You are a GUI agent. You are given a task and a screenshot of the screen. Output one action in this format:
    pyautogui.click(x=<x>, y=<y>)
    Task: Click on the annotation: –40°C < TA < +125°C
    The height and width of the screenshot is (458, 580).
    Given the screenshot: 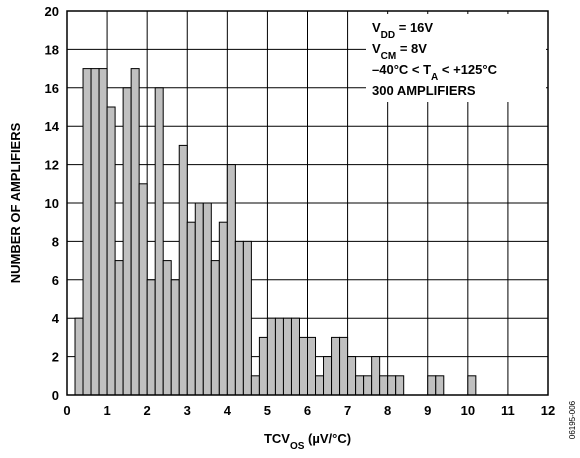 What is the action you would take?
    pyautogui.click(x=435, y=72)
    